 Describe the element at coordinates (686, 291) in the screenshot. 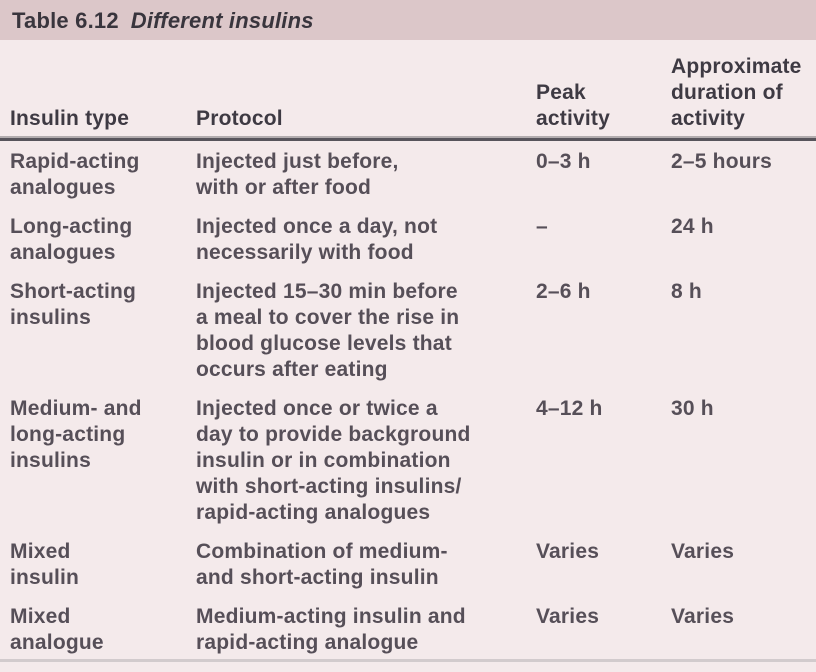

I see `cell-duration: 8 h` at that location.